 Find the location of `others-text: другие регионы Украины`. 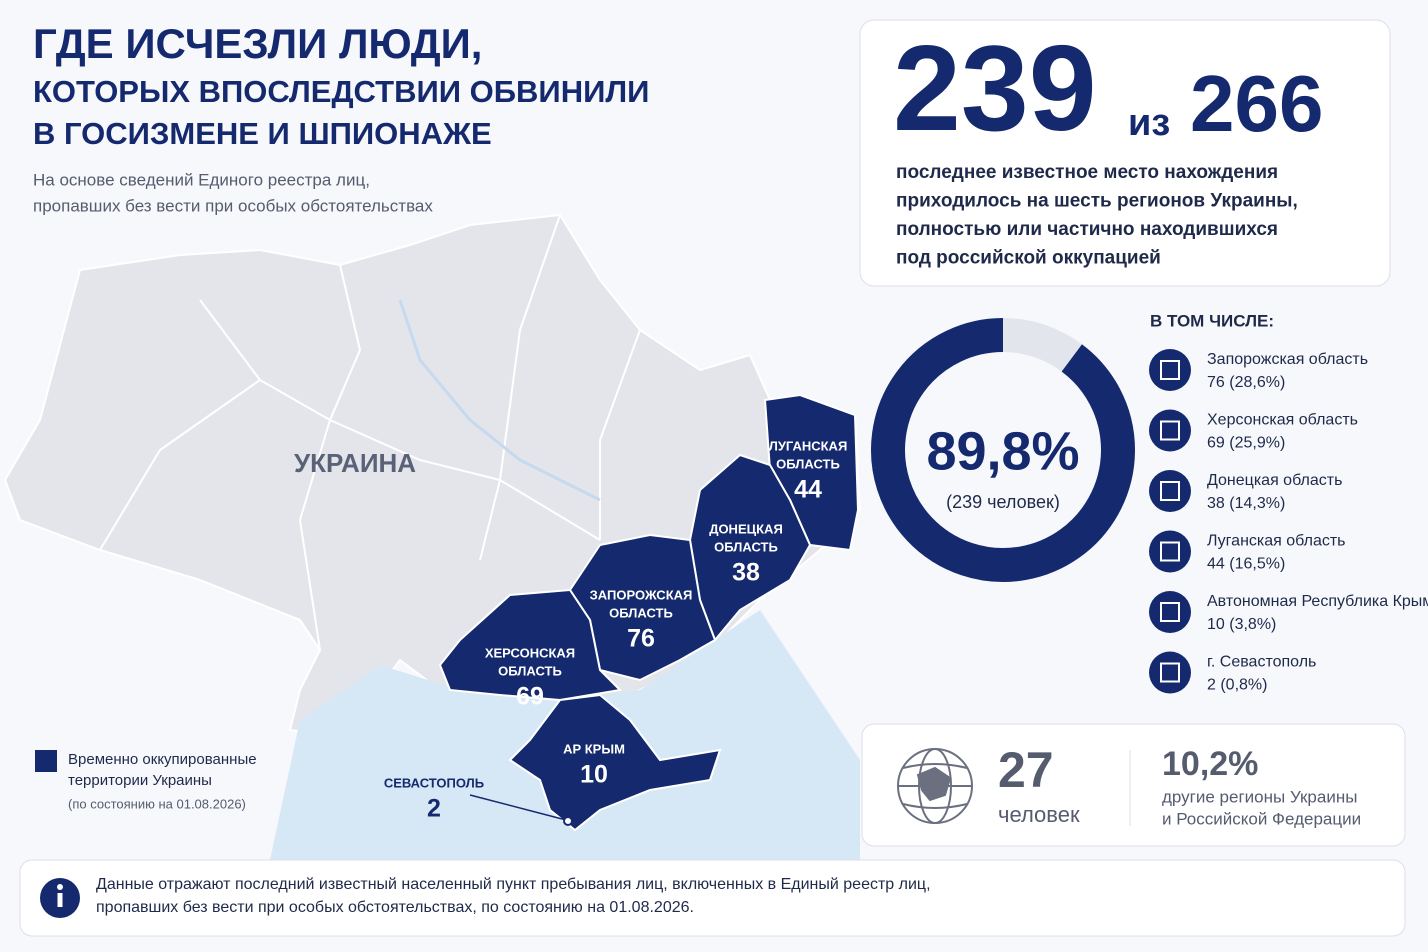

others-text: другие регионы Украины is located at coordinates (1259, 796).